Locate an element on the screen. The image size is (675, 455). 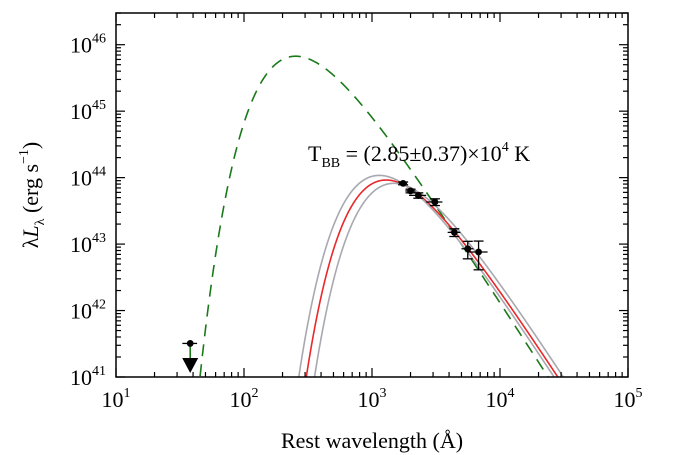
x-tick-label: 10⁵ is located at coordinates (628, 399).